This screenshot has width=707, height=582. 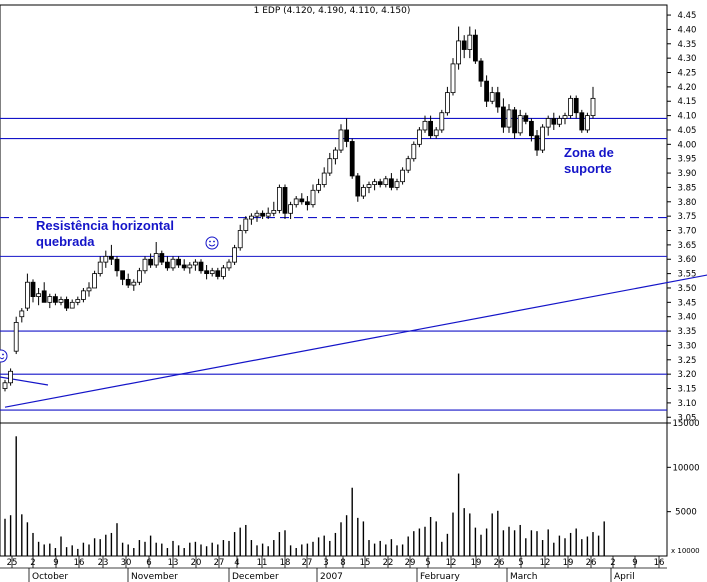 What do you see at coordinates (32, 563) in the screenshot?
I see `day-tick-label: 2` at bounding box center [32, 563].